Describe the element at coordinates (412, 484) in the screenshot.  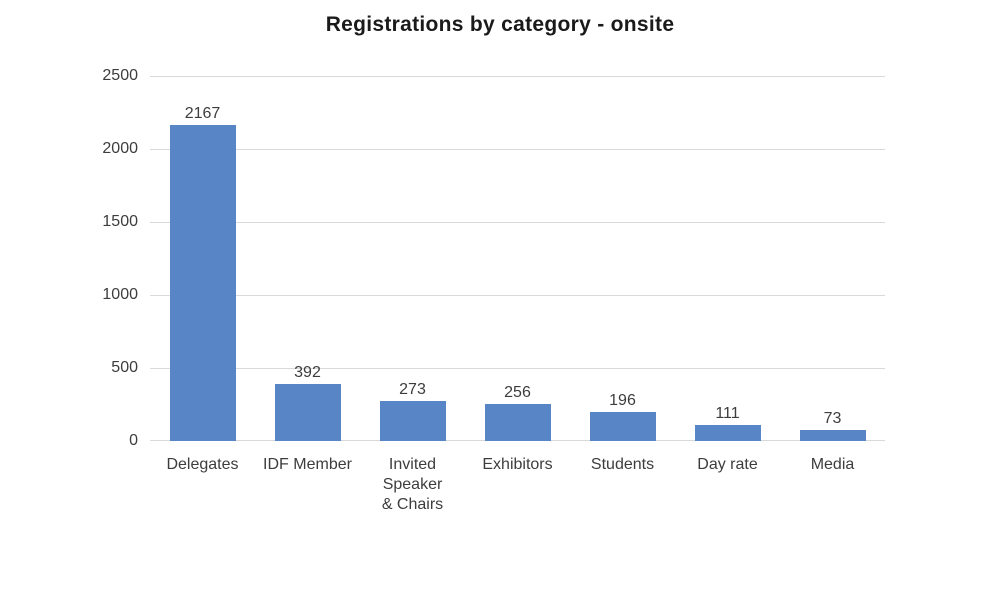
I see `x-axis-category-label: Invited Speaker & Chairs` at that location.